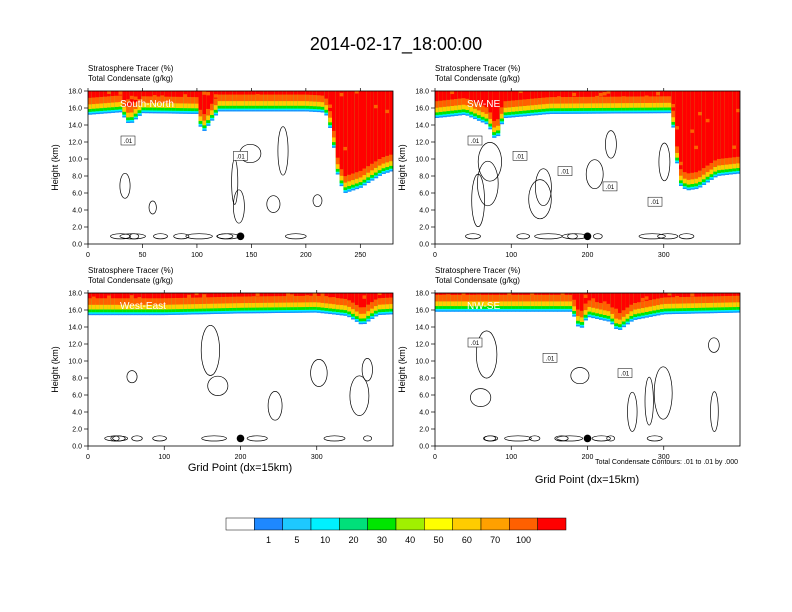 Image resolution: width=792 pixels, height=612 pixels. I want to click on condensate-contours, so click(216, 183).